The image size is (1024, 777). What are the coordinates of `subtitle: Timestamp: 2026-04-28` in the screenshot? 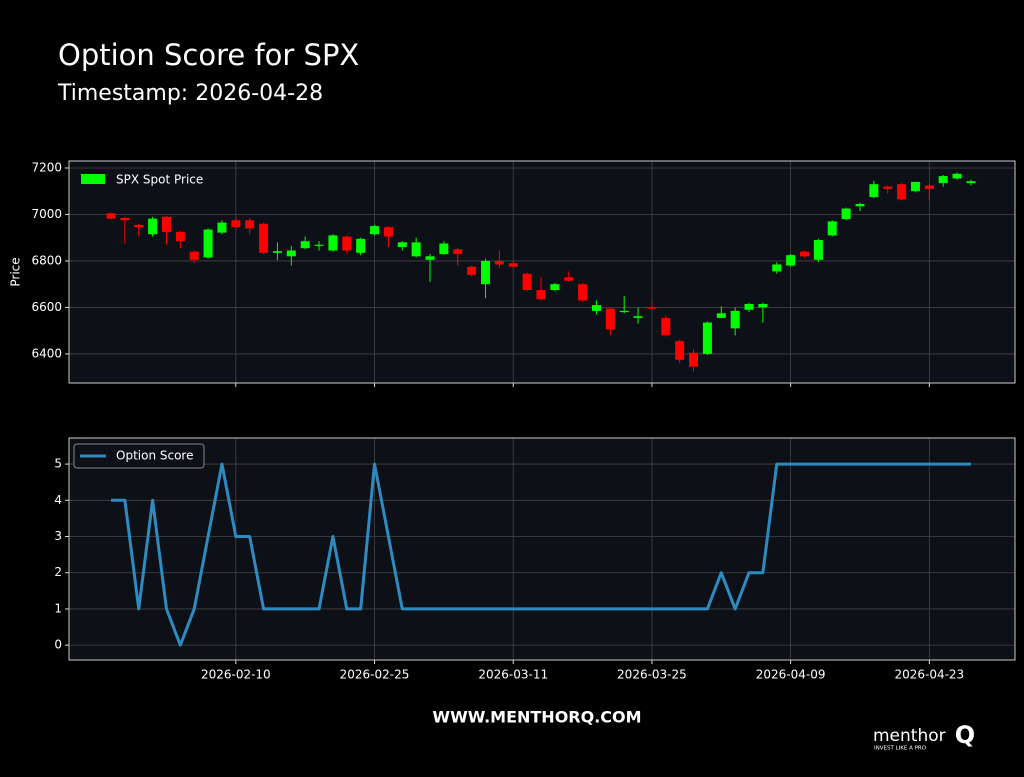 It's located at (190, 93).